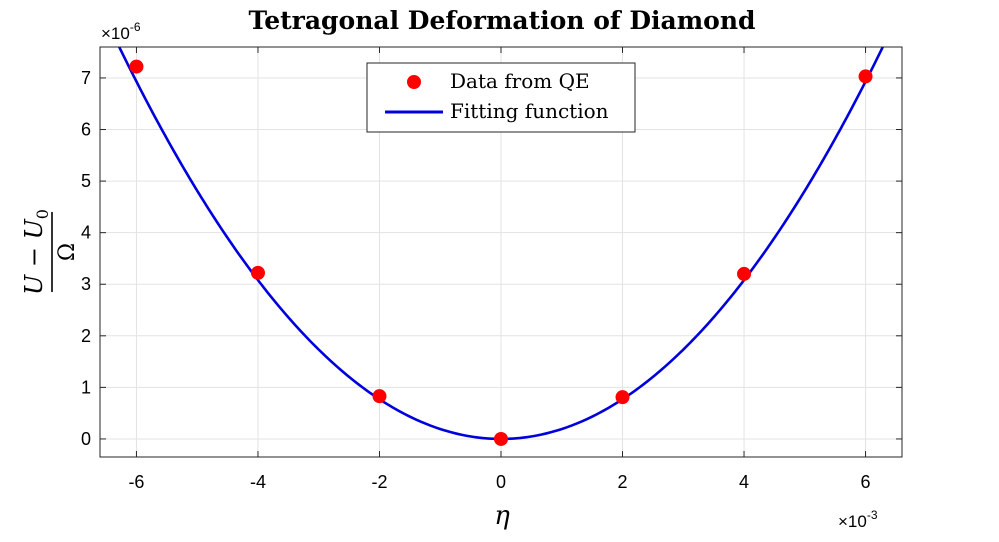  Describe the element at coordinates (501, 20) in the screenshot. I see `chart-title: Tetragonal Deformation of Diamond` at that location.